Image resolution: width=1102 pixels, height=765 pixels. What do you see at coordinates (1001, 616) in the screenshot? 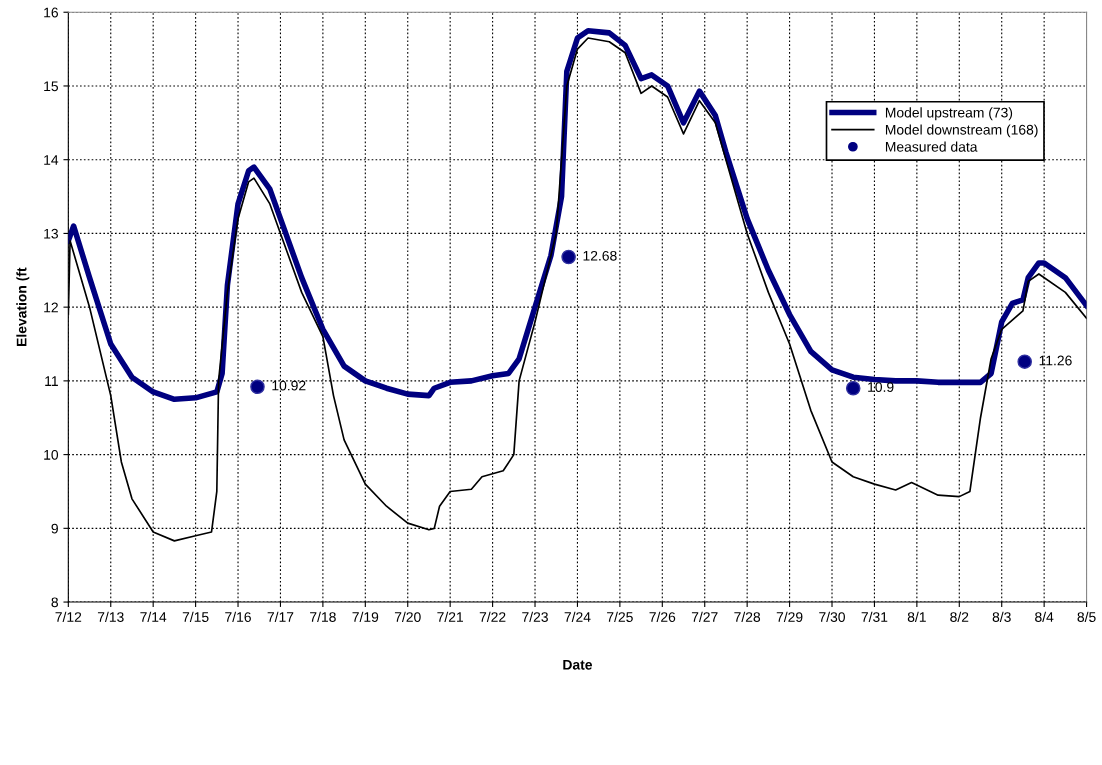
I see `x-tick-label: 8/3` at bounding box center [1001, 616].